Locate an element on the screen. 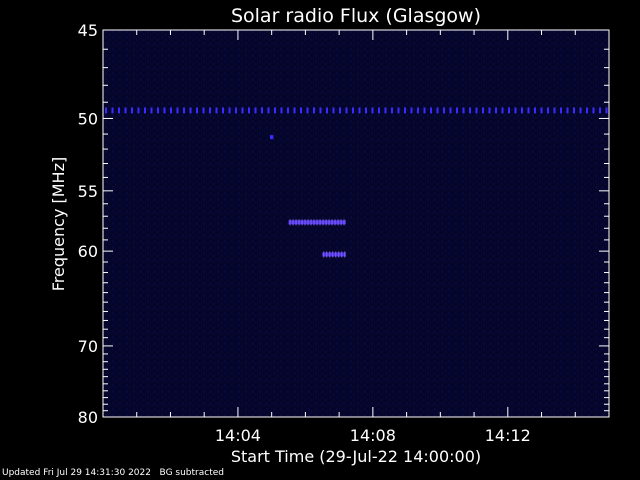 The width and height of the screenshot is (640, 480). x-axis-label: Start Time (29-Jul-22 14:00:00) is located at coordinates (356, 456).